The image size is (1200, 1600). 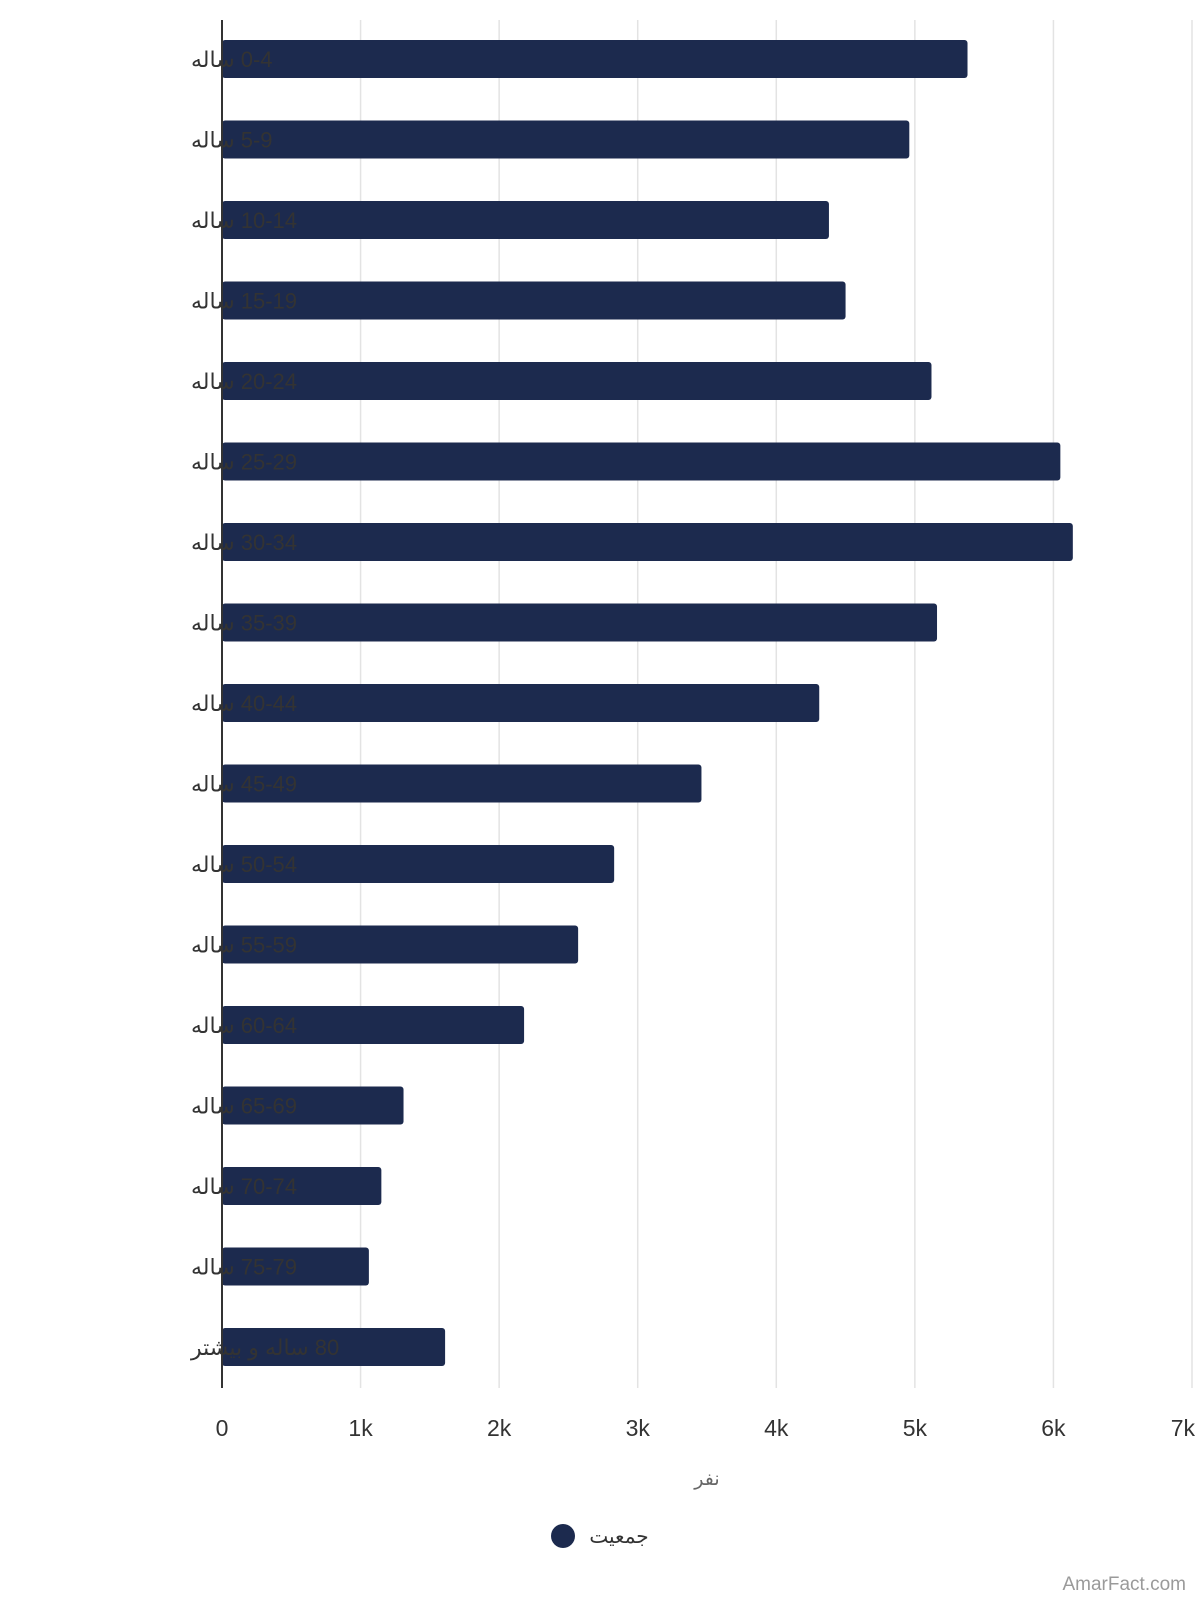 What do you see at coordinates (244, 1025) in the screenshot?
I see `category-label: 60-64 ساله` at bounding box center [244, 1025].